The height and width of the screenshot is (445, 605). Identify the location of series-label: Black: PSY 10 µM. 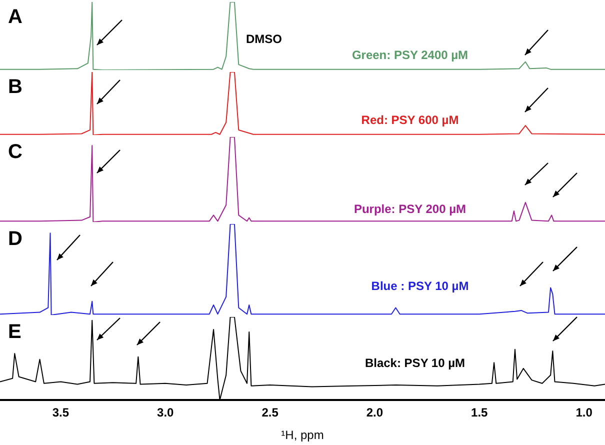
(415, 363).